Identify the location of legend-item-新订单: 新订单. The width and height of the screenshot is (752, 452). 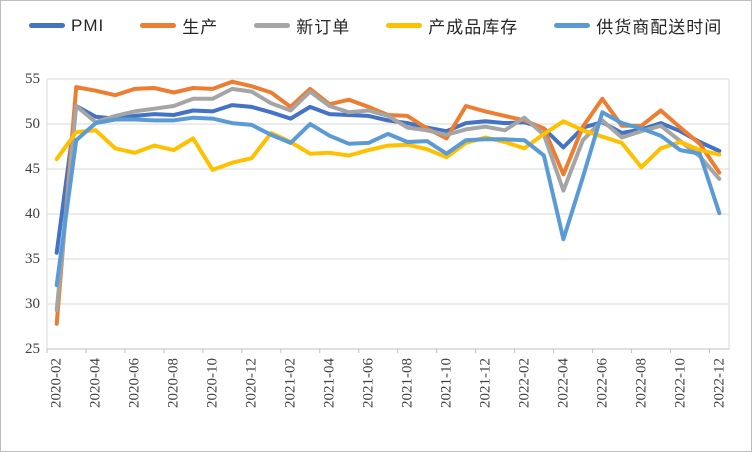
(302, 25).